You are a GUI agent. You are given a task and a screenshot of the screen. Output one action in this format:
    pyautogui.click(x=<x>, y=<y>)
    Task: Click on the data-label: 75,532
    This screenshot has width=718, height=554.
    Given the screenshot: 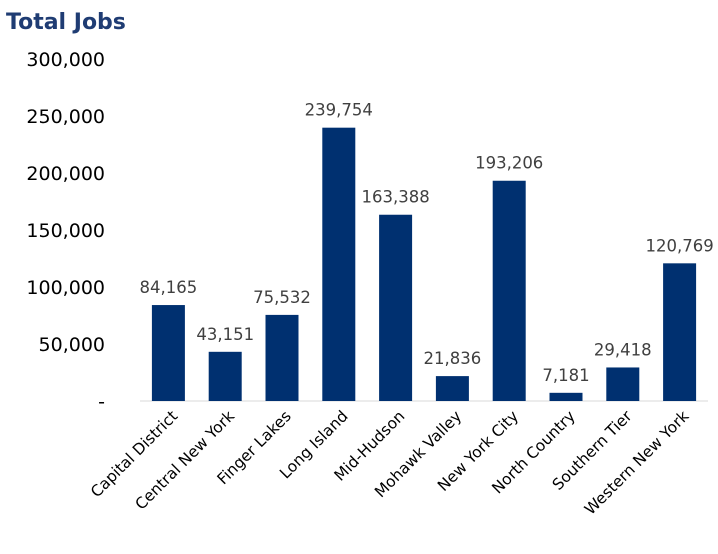 What is the action you would take?
    pyautogui.click(x=282, y=297)
    